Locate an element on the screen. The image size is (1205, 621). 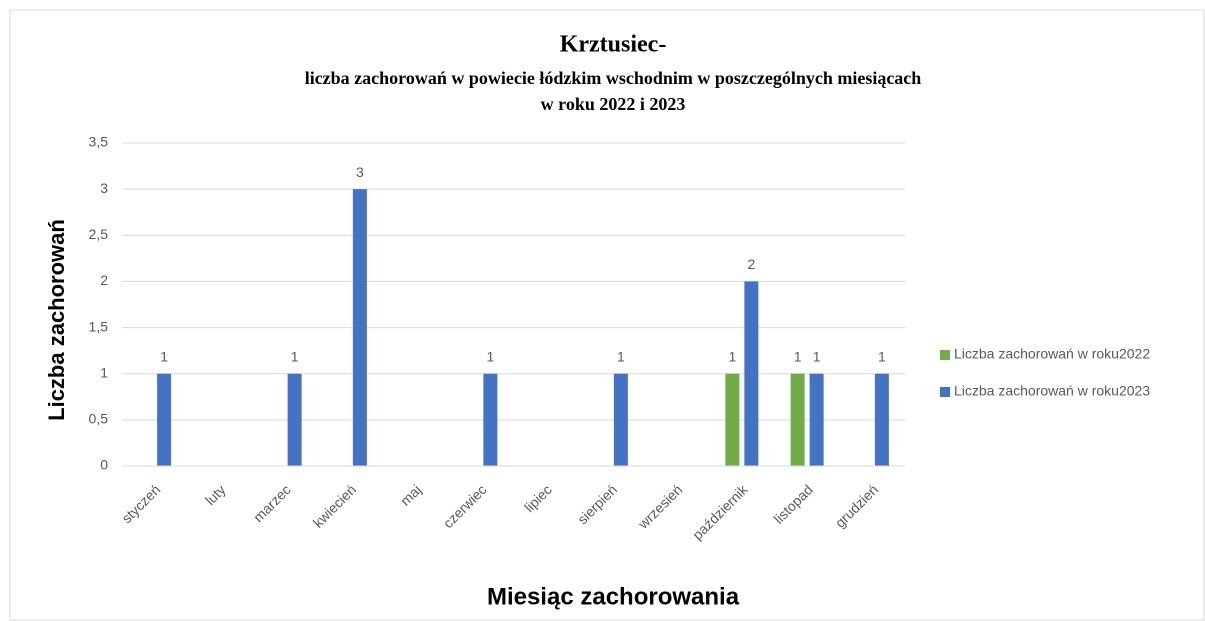
x-axis-title: Miesiąc zachorowania is located at coordinates (613, 596).